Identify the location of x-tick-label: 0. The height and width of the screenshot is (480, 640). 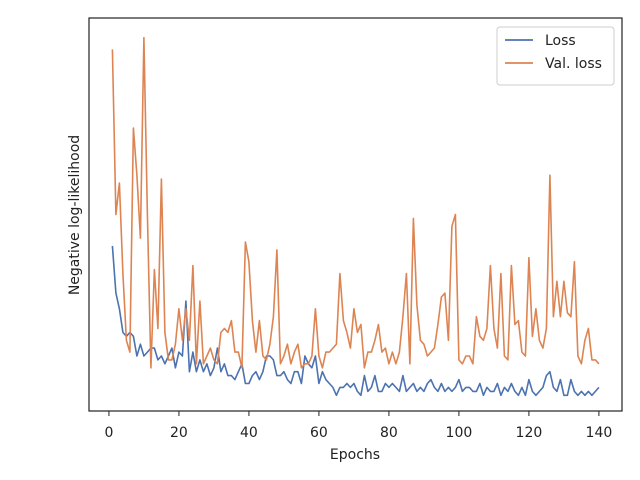
(108, 433).